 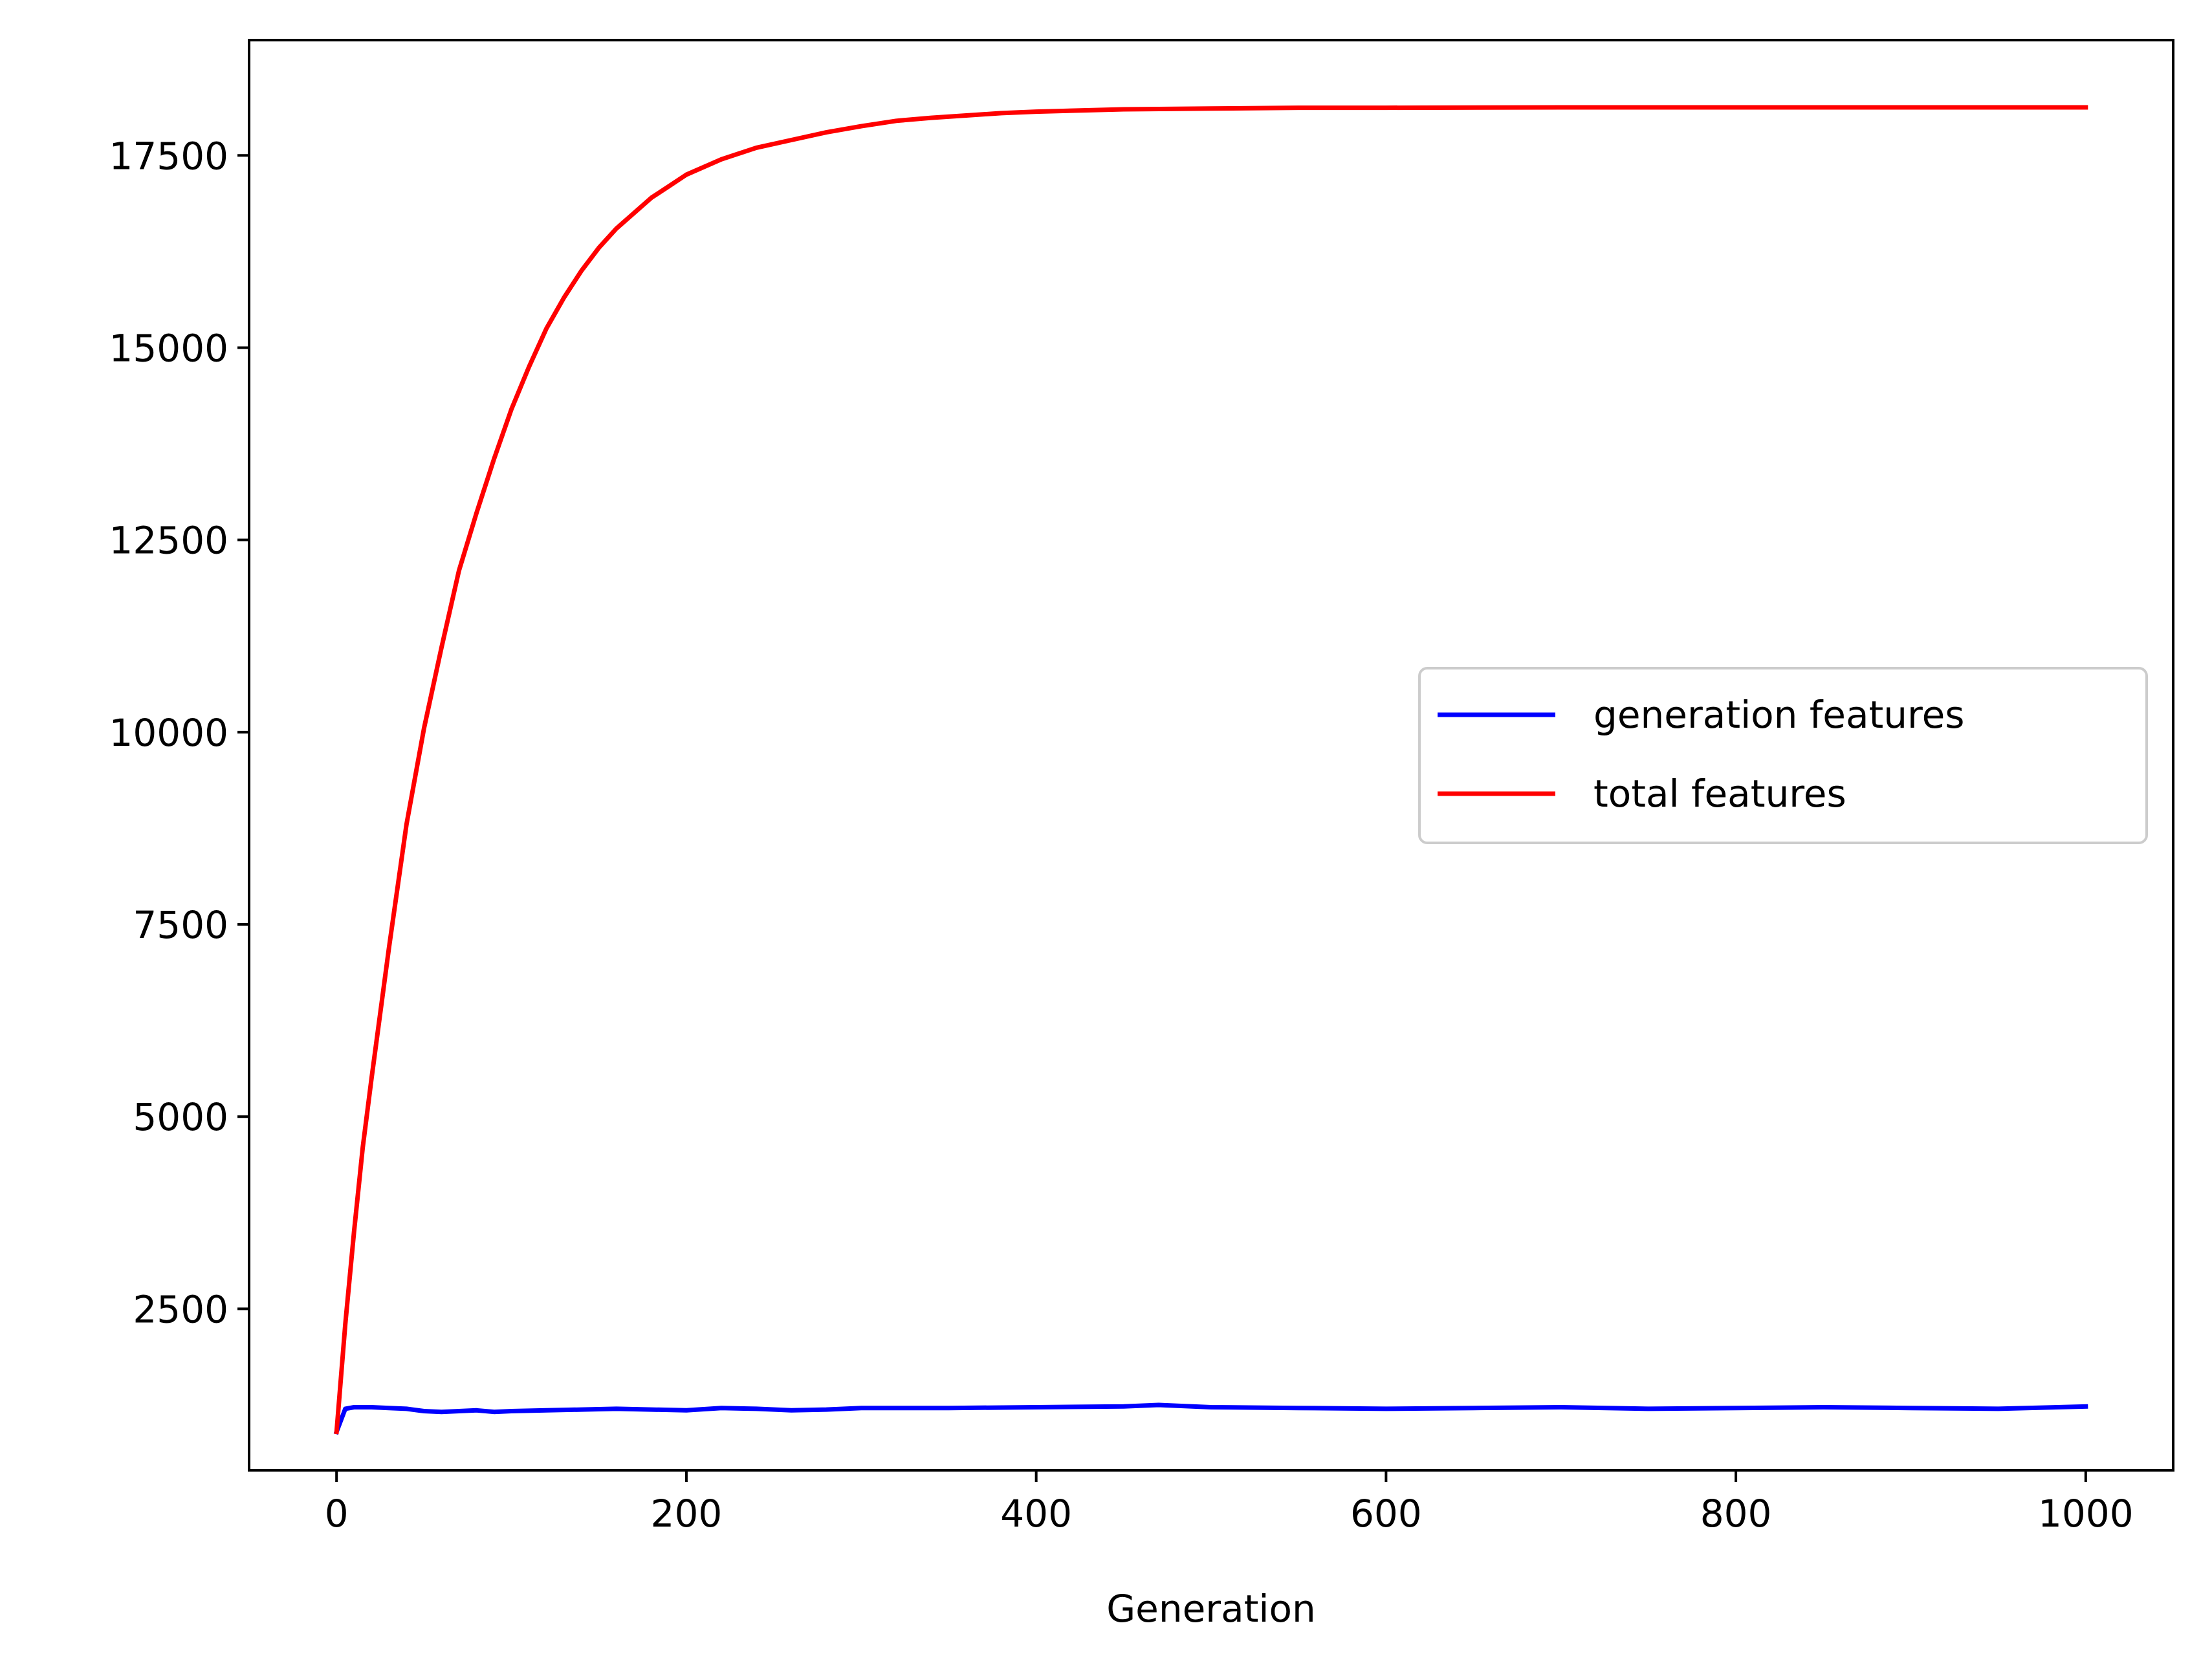 I want to click on series-line-generation-features, so click(x=1210, y=1418).